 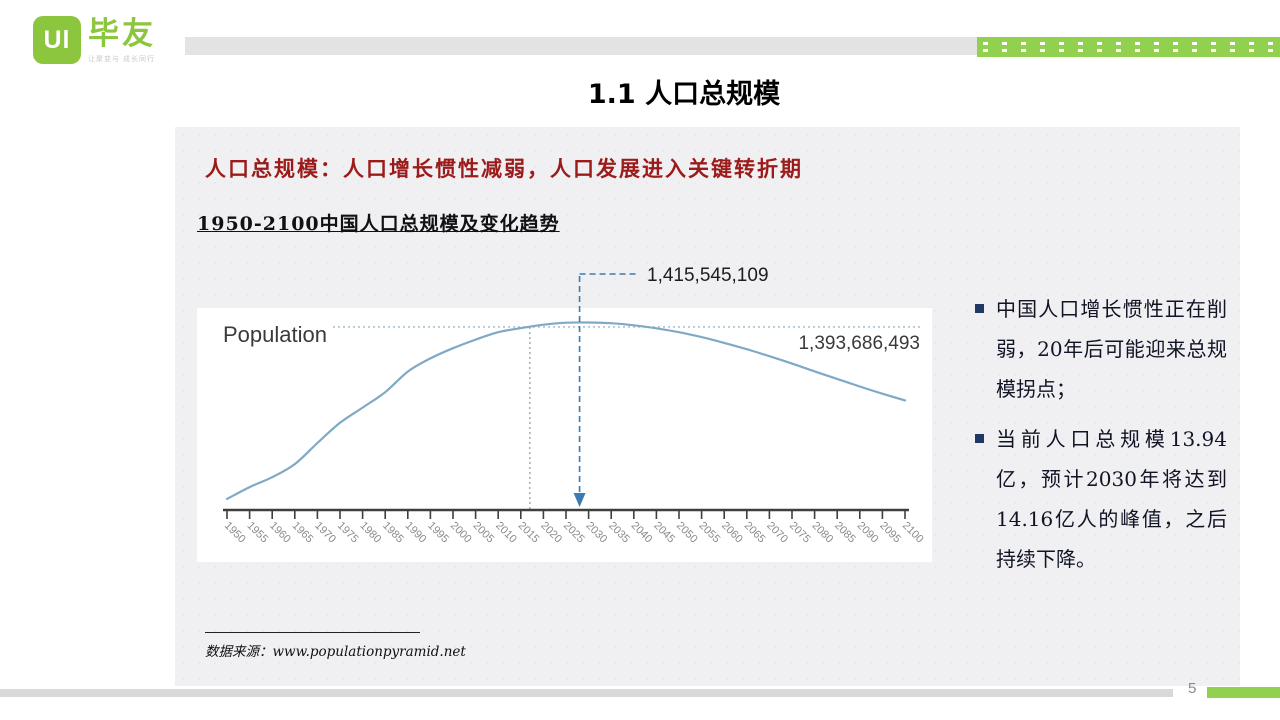 What do you see at coordinates (378, 224) in the screenshot?
I see `chart-subtitle: 1950-2100中国人口总规模及变化趋势` at bounding box center [378, 224].